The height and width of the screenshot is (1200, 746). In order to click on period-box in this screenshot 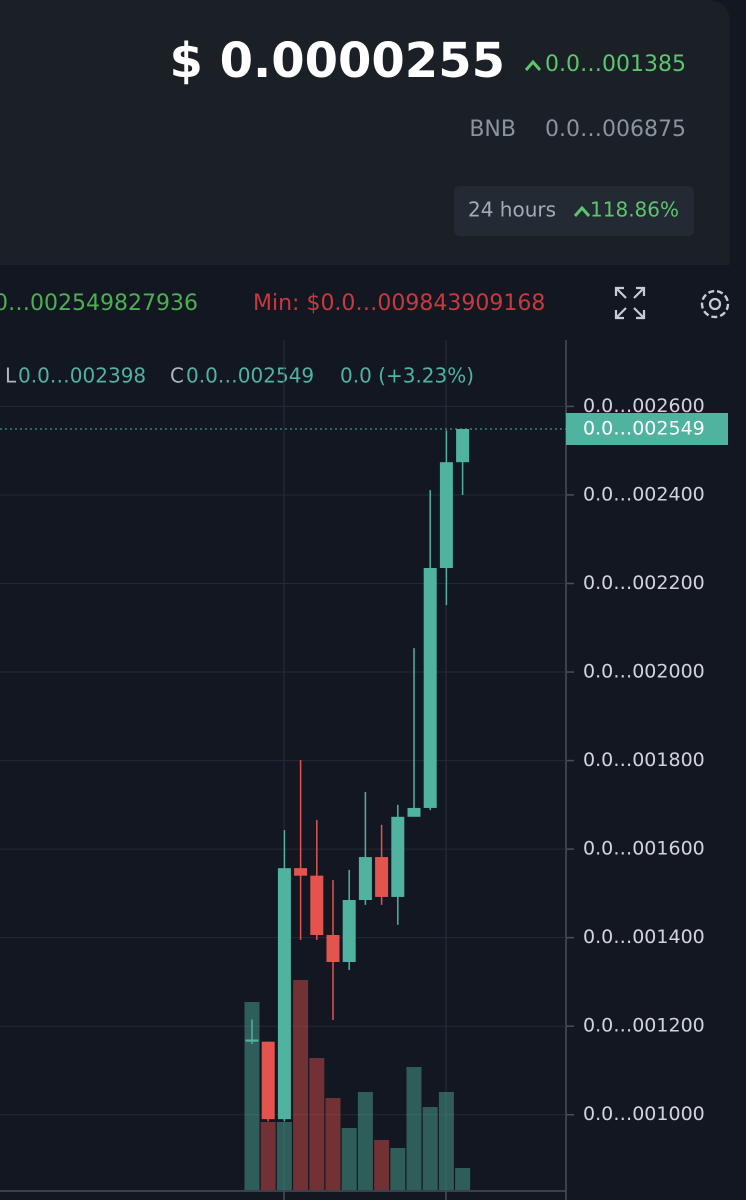, I will do `click(574, 211)`.